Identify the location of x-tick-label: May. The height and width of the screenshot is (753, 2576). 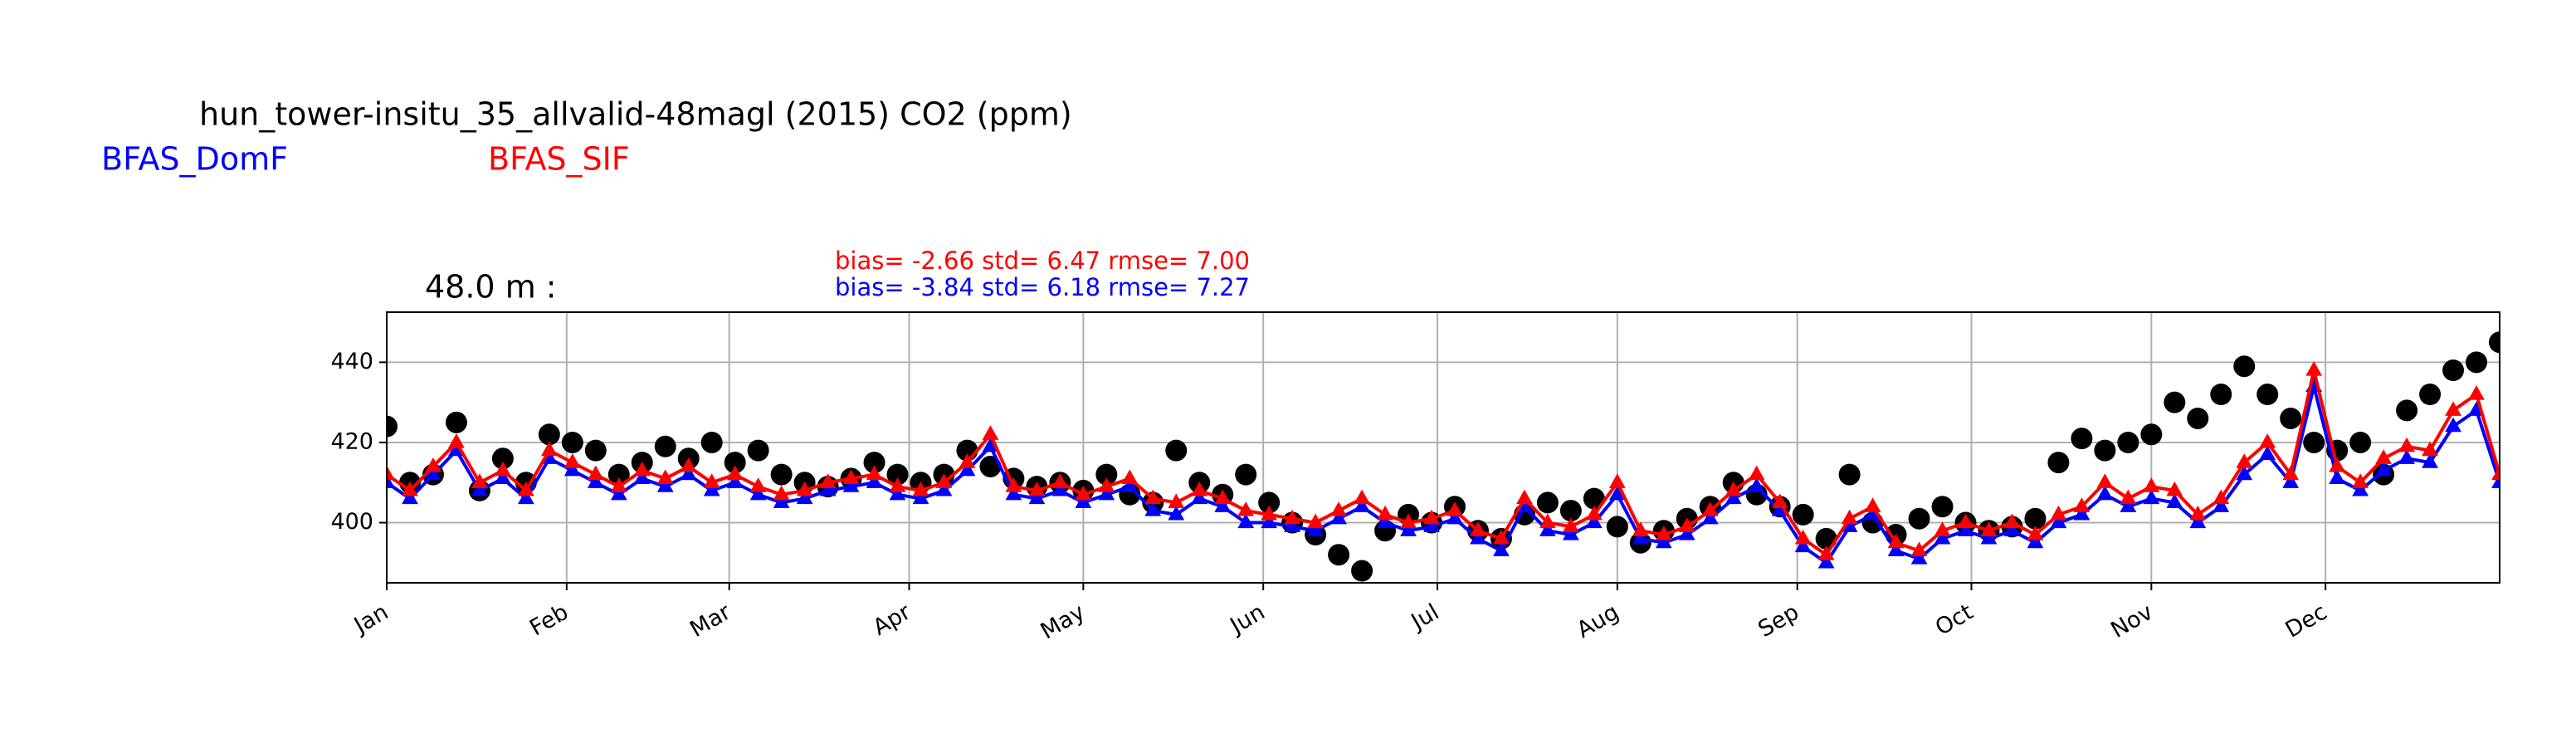
(1063, 622).